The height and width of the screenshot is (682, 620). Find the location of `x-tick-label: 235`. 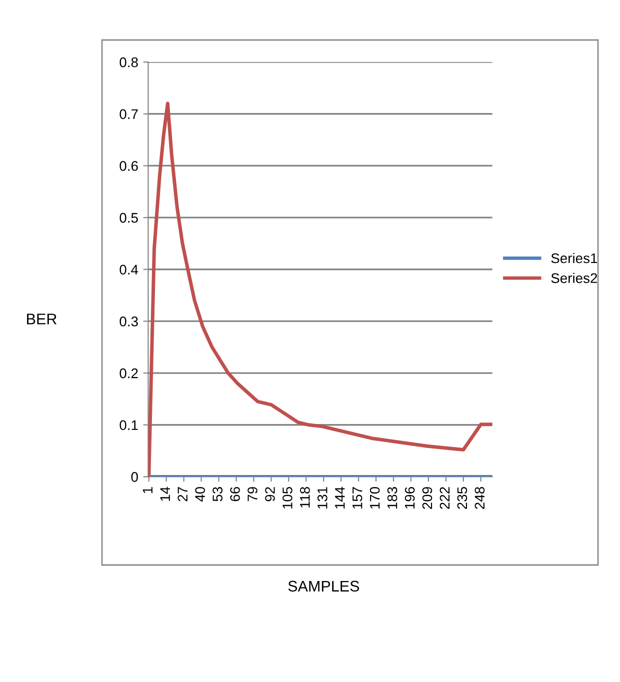

x-tick-label: 235 is located at coordinates (462, 498).